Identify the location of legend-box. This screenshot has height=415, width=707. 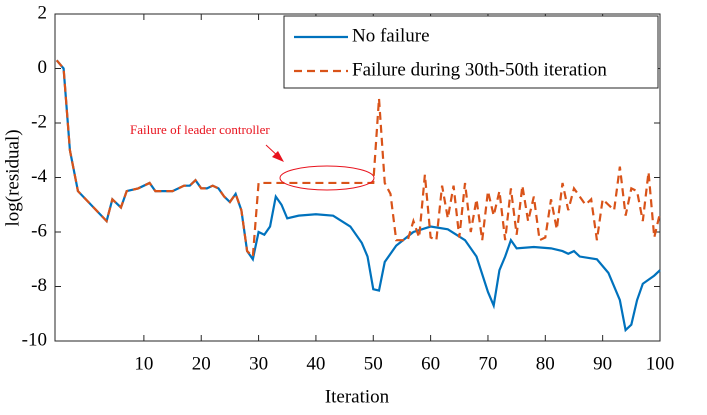
(471, 52).